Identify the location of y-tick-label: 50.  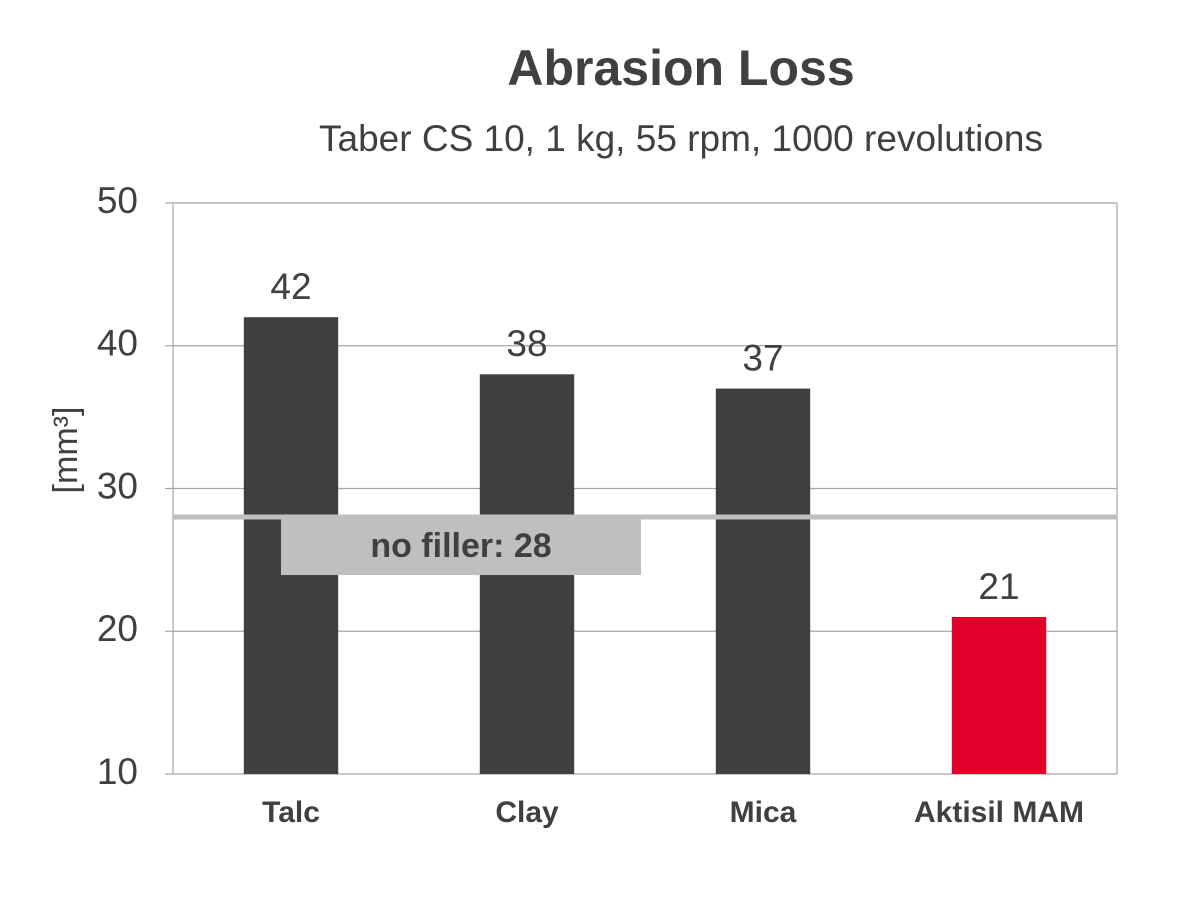
(117, 200).